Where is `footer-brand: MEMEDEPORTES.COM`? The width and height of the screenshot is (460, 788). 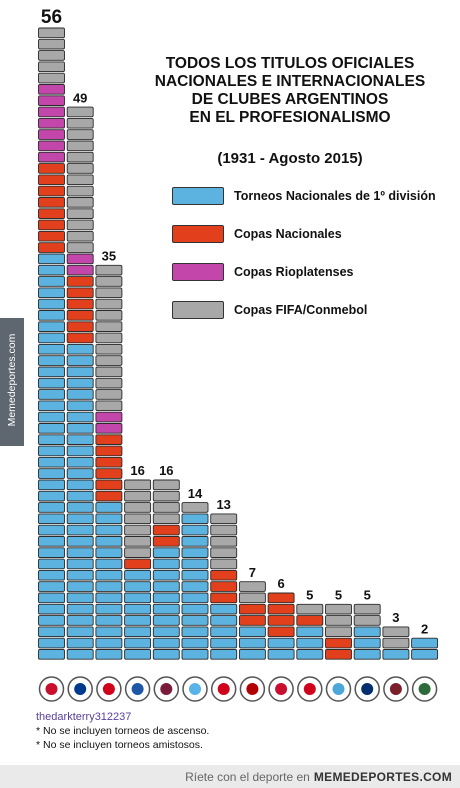 footer-brand: MEMEDEPORTES.COM is located at coordinates (382, 776).